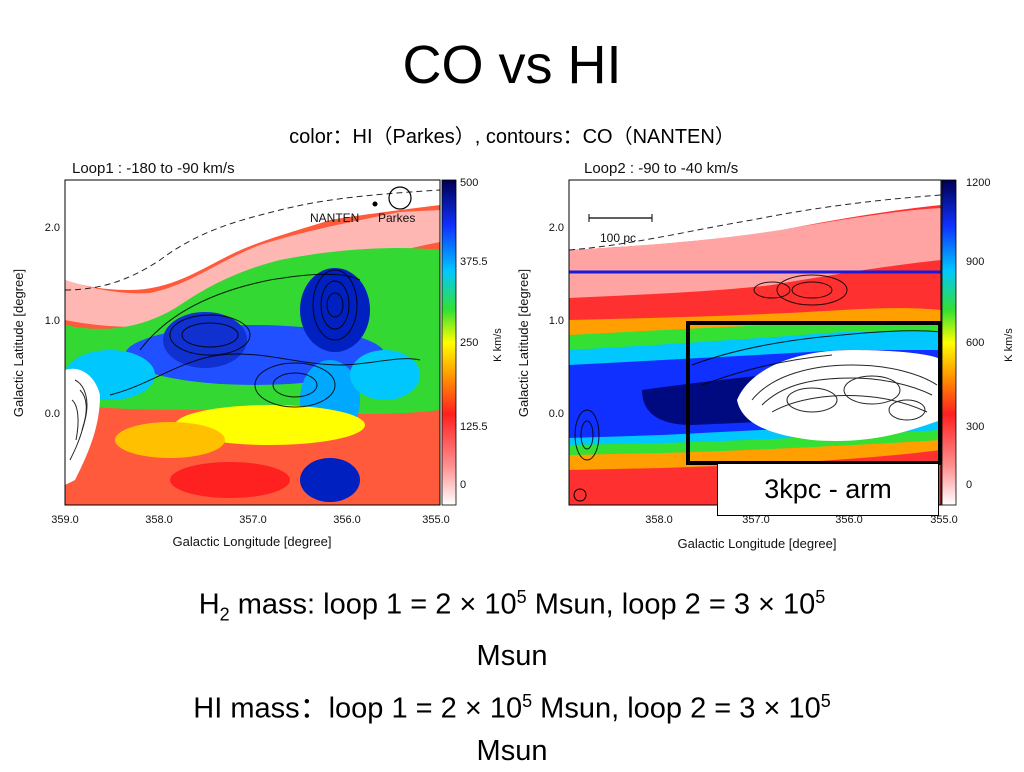  I want to click on loop2-colorbar-tick: 0, so click(969, 485).